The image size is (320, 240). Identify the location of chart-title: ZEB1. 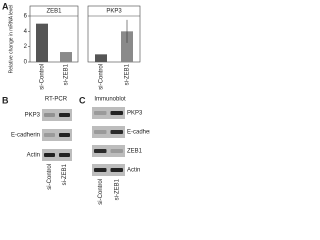
(54, 12).